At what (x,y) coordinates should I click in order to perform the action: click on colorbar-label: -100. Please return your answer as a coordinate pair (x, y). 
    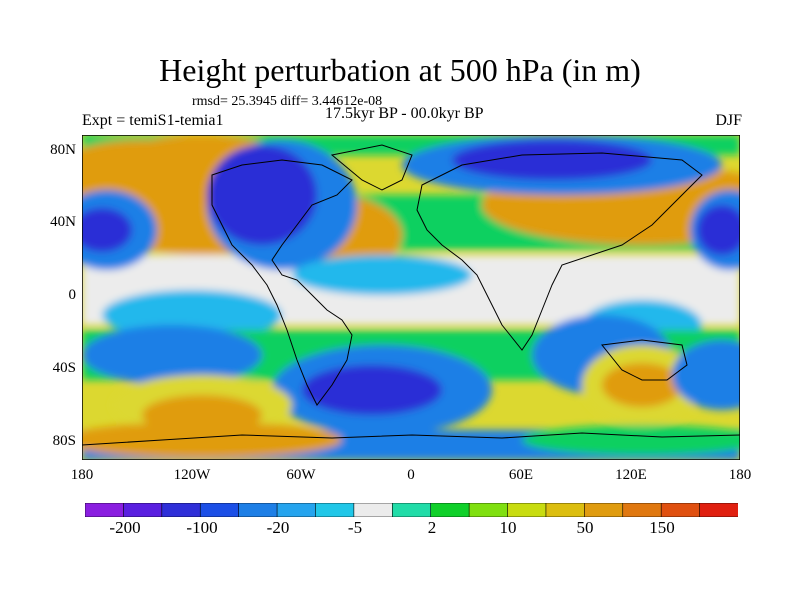
    Looking at the image, I should click on (202, 527).